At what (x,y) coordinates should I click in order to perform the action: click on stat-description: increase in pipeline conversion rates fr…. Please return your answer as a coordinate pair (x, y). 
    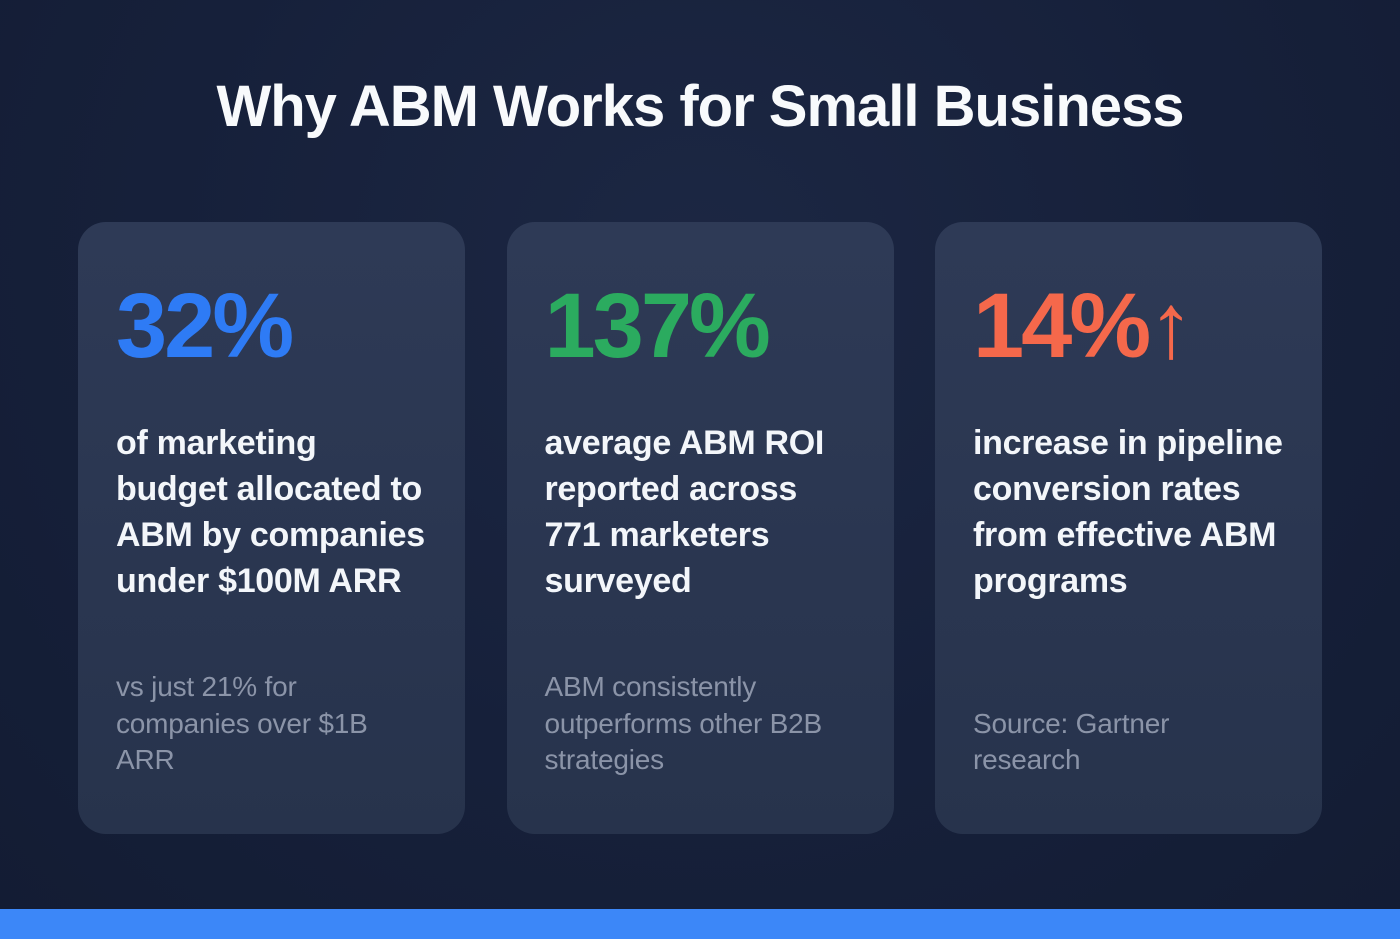
    Looking at the image, I should click on (1128, 512).